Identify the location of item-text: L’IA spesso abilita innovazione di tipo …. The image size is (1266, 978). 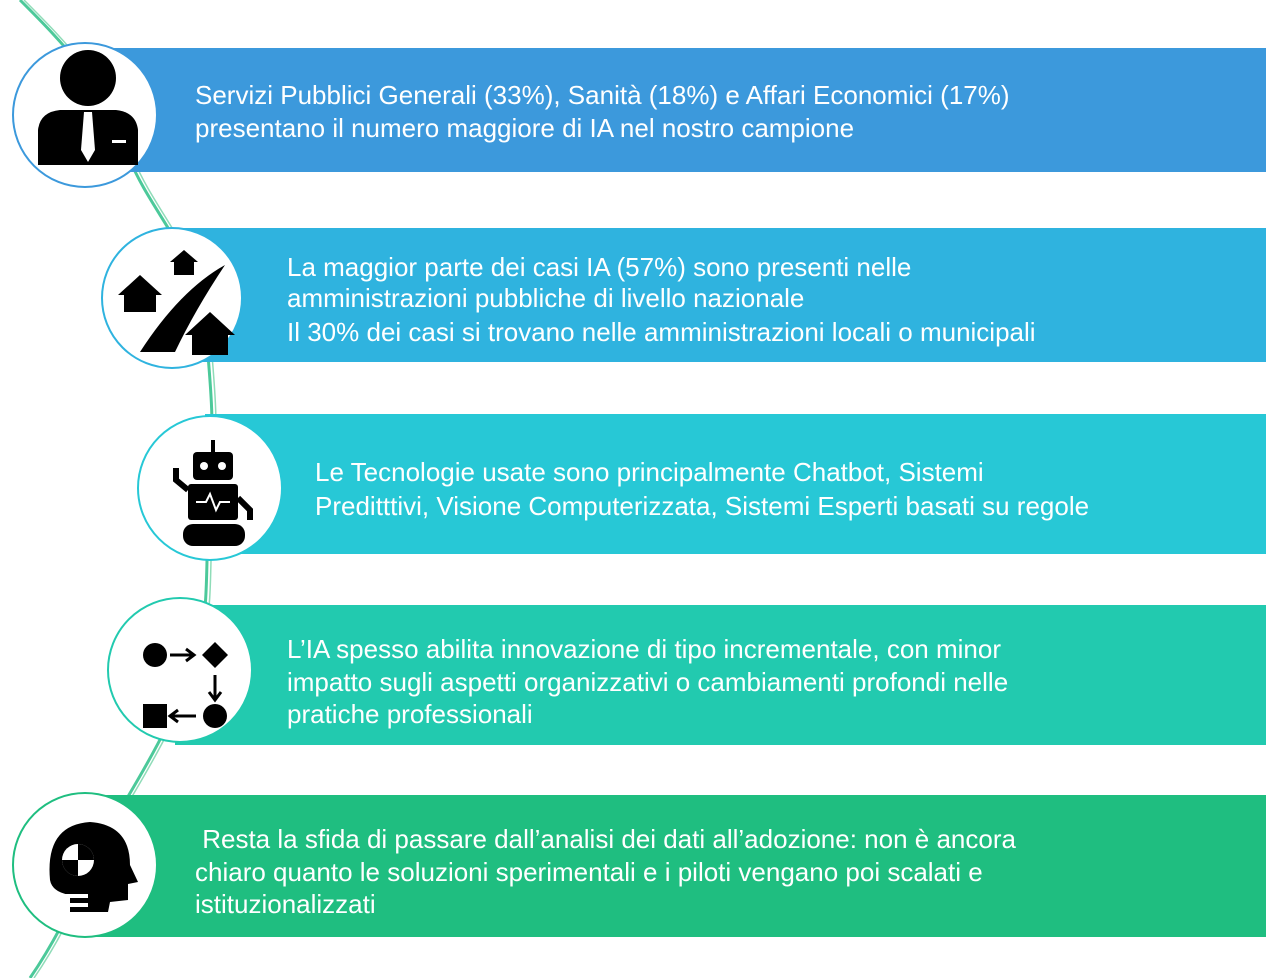
(644, 649).